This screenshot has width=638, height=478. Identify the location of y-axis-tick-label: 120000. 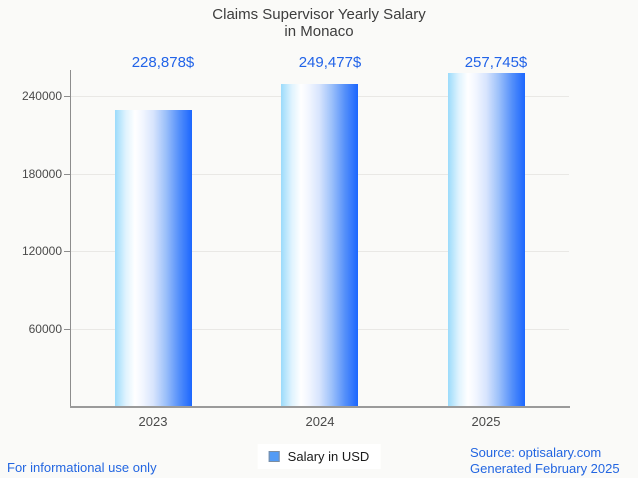
(41, 251).